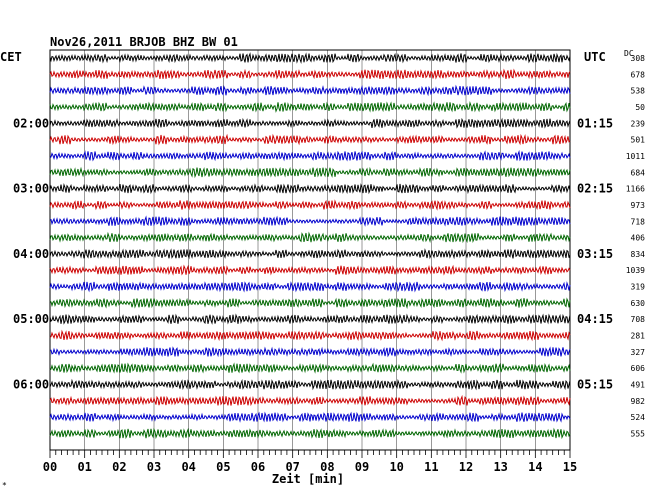 This screenshot has width=650, height=494. Describe the element at coordinates (635, 270) in the screenshot. I see `dc-offset-label: 1039` at that location.